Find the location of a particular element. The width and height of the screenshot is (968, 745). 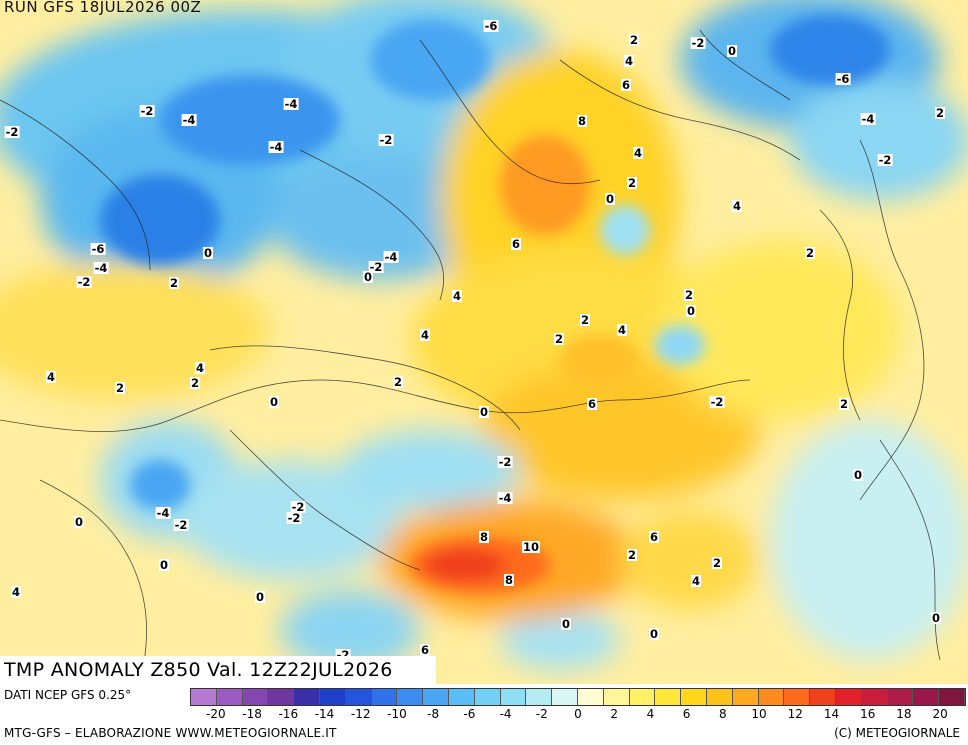

scale-tick-label: -14 is located at coordinates (324, 714).